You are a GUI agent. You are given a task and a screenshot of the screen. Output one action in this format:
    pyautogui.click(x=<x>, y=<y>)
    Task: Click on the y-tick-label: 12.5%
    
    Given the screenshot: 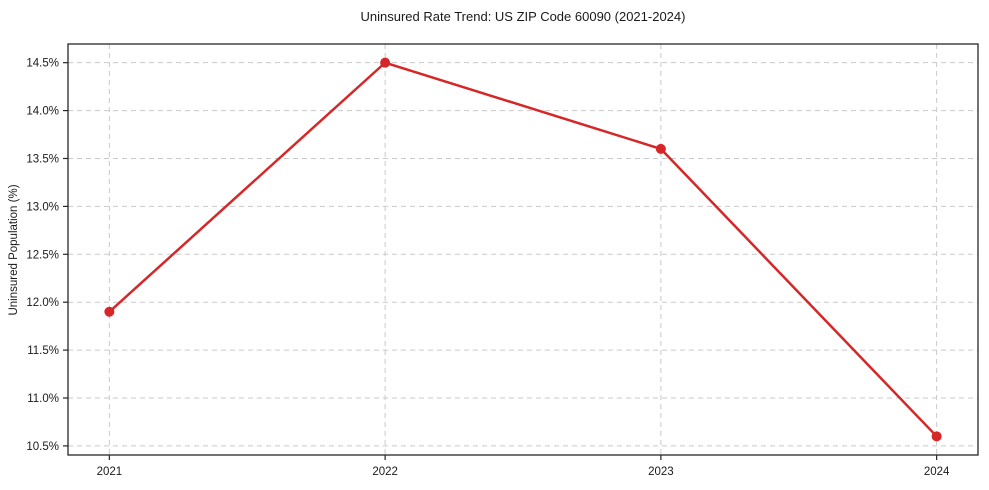 What is the action you would take?
    pyautogui.click(x=42, y=255)
    